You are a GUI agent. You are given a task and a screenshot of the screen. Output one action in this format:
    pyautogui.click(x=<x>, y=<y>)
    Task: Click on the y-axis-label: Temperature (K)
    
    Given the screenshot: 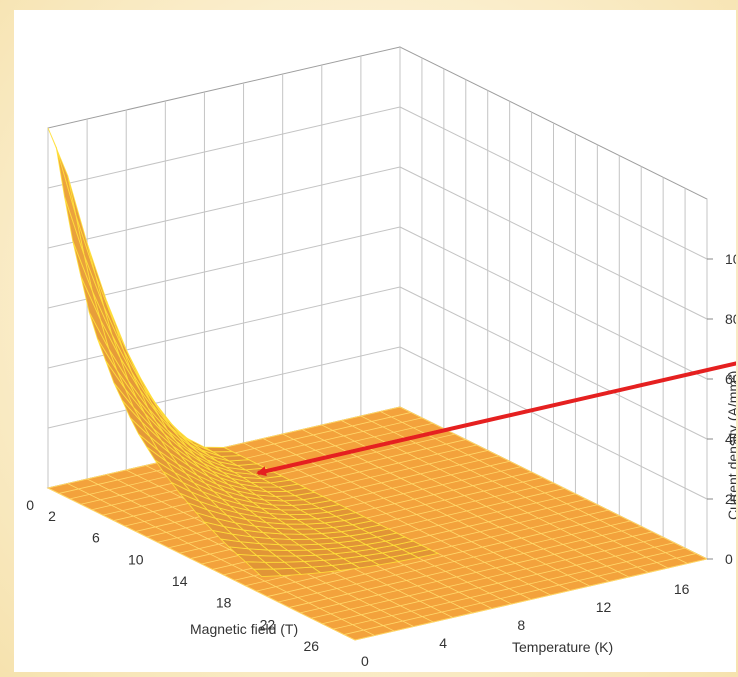 What is the action you would take?
    pyautogui.click(x=562, y=647)
    